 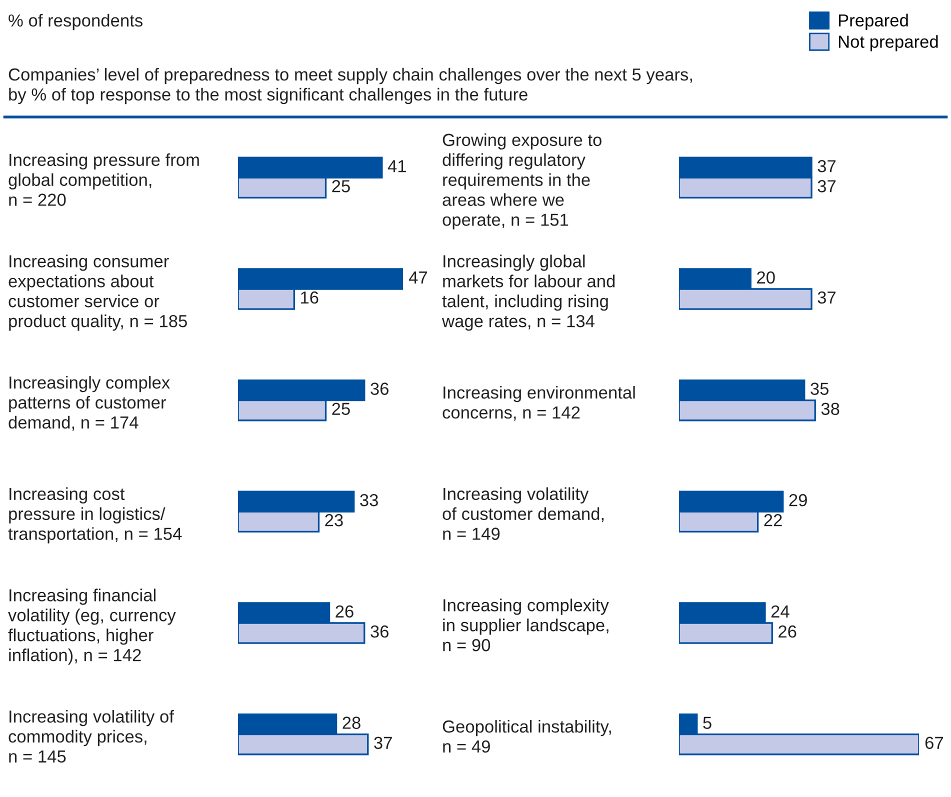 I want to click on y-tick-label: Increasing pressure from global competition, n = 220, so click(x=103, y=179).